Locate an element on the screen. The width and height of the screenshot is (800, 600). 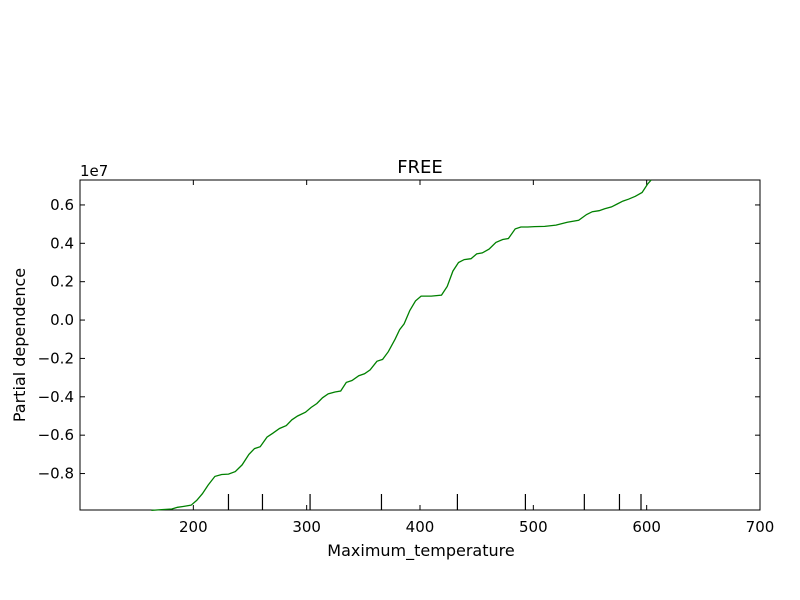
x-tick-label: 300 is located at coordinates (306, 527).